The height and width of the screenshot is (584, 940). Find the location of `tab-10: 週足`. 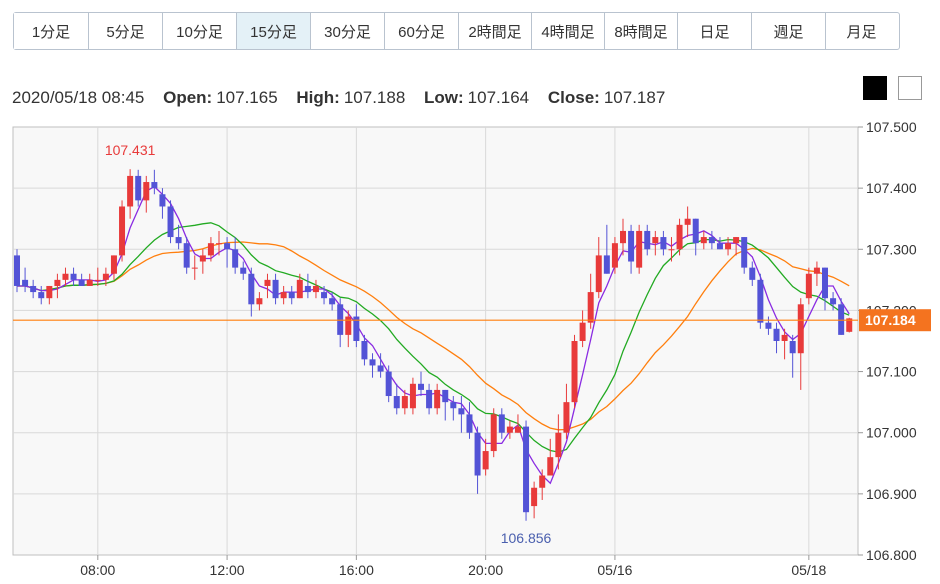

tab-10: 週足 is located at coordinates (789, 31).